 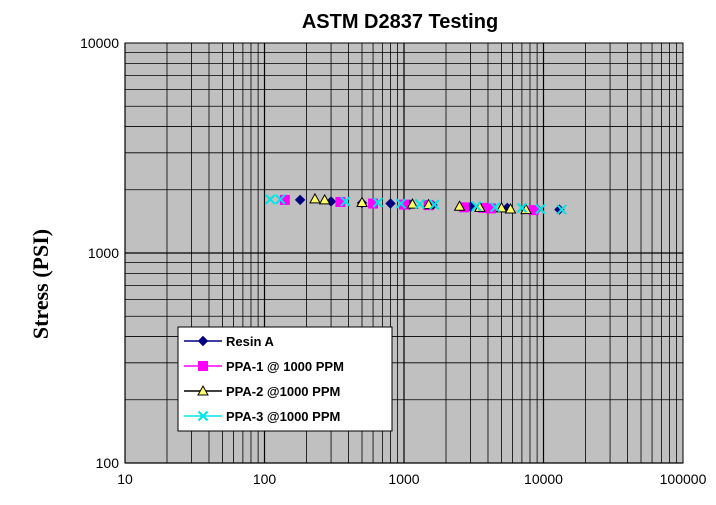 I want to click on series-markers, so click(x=416, y=204).